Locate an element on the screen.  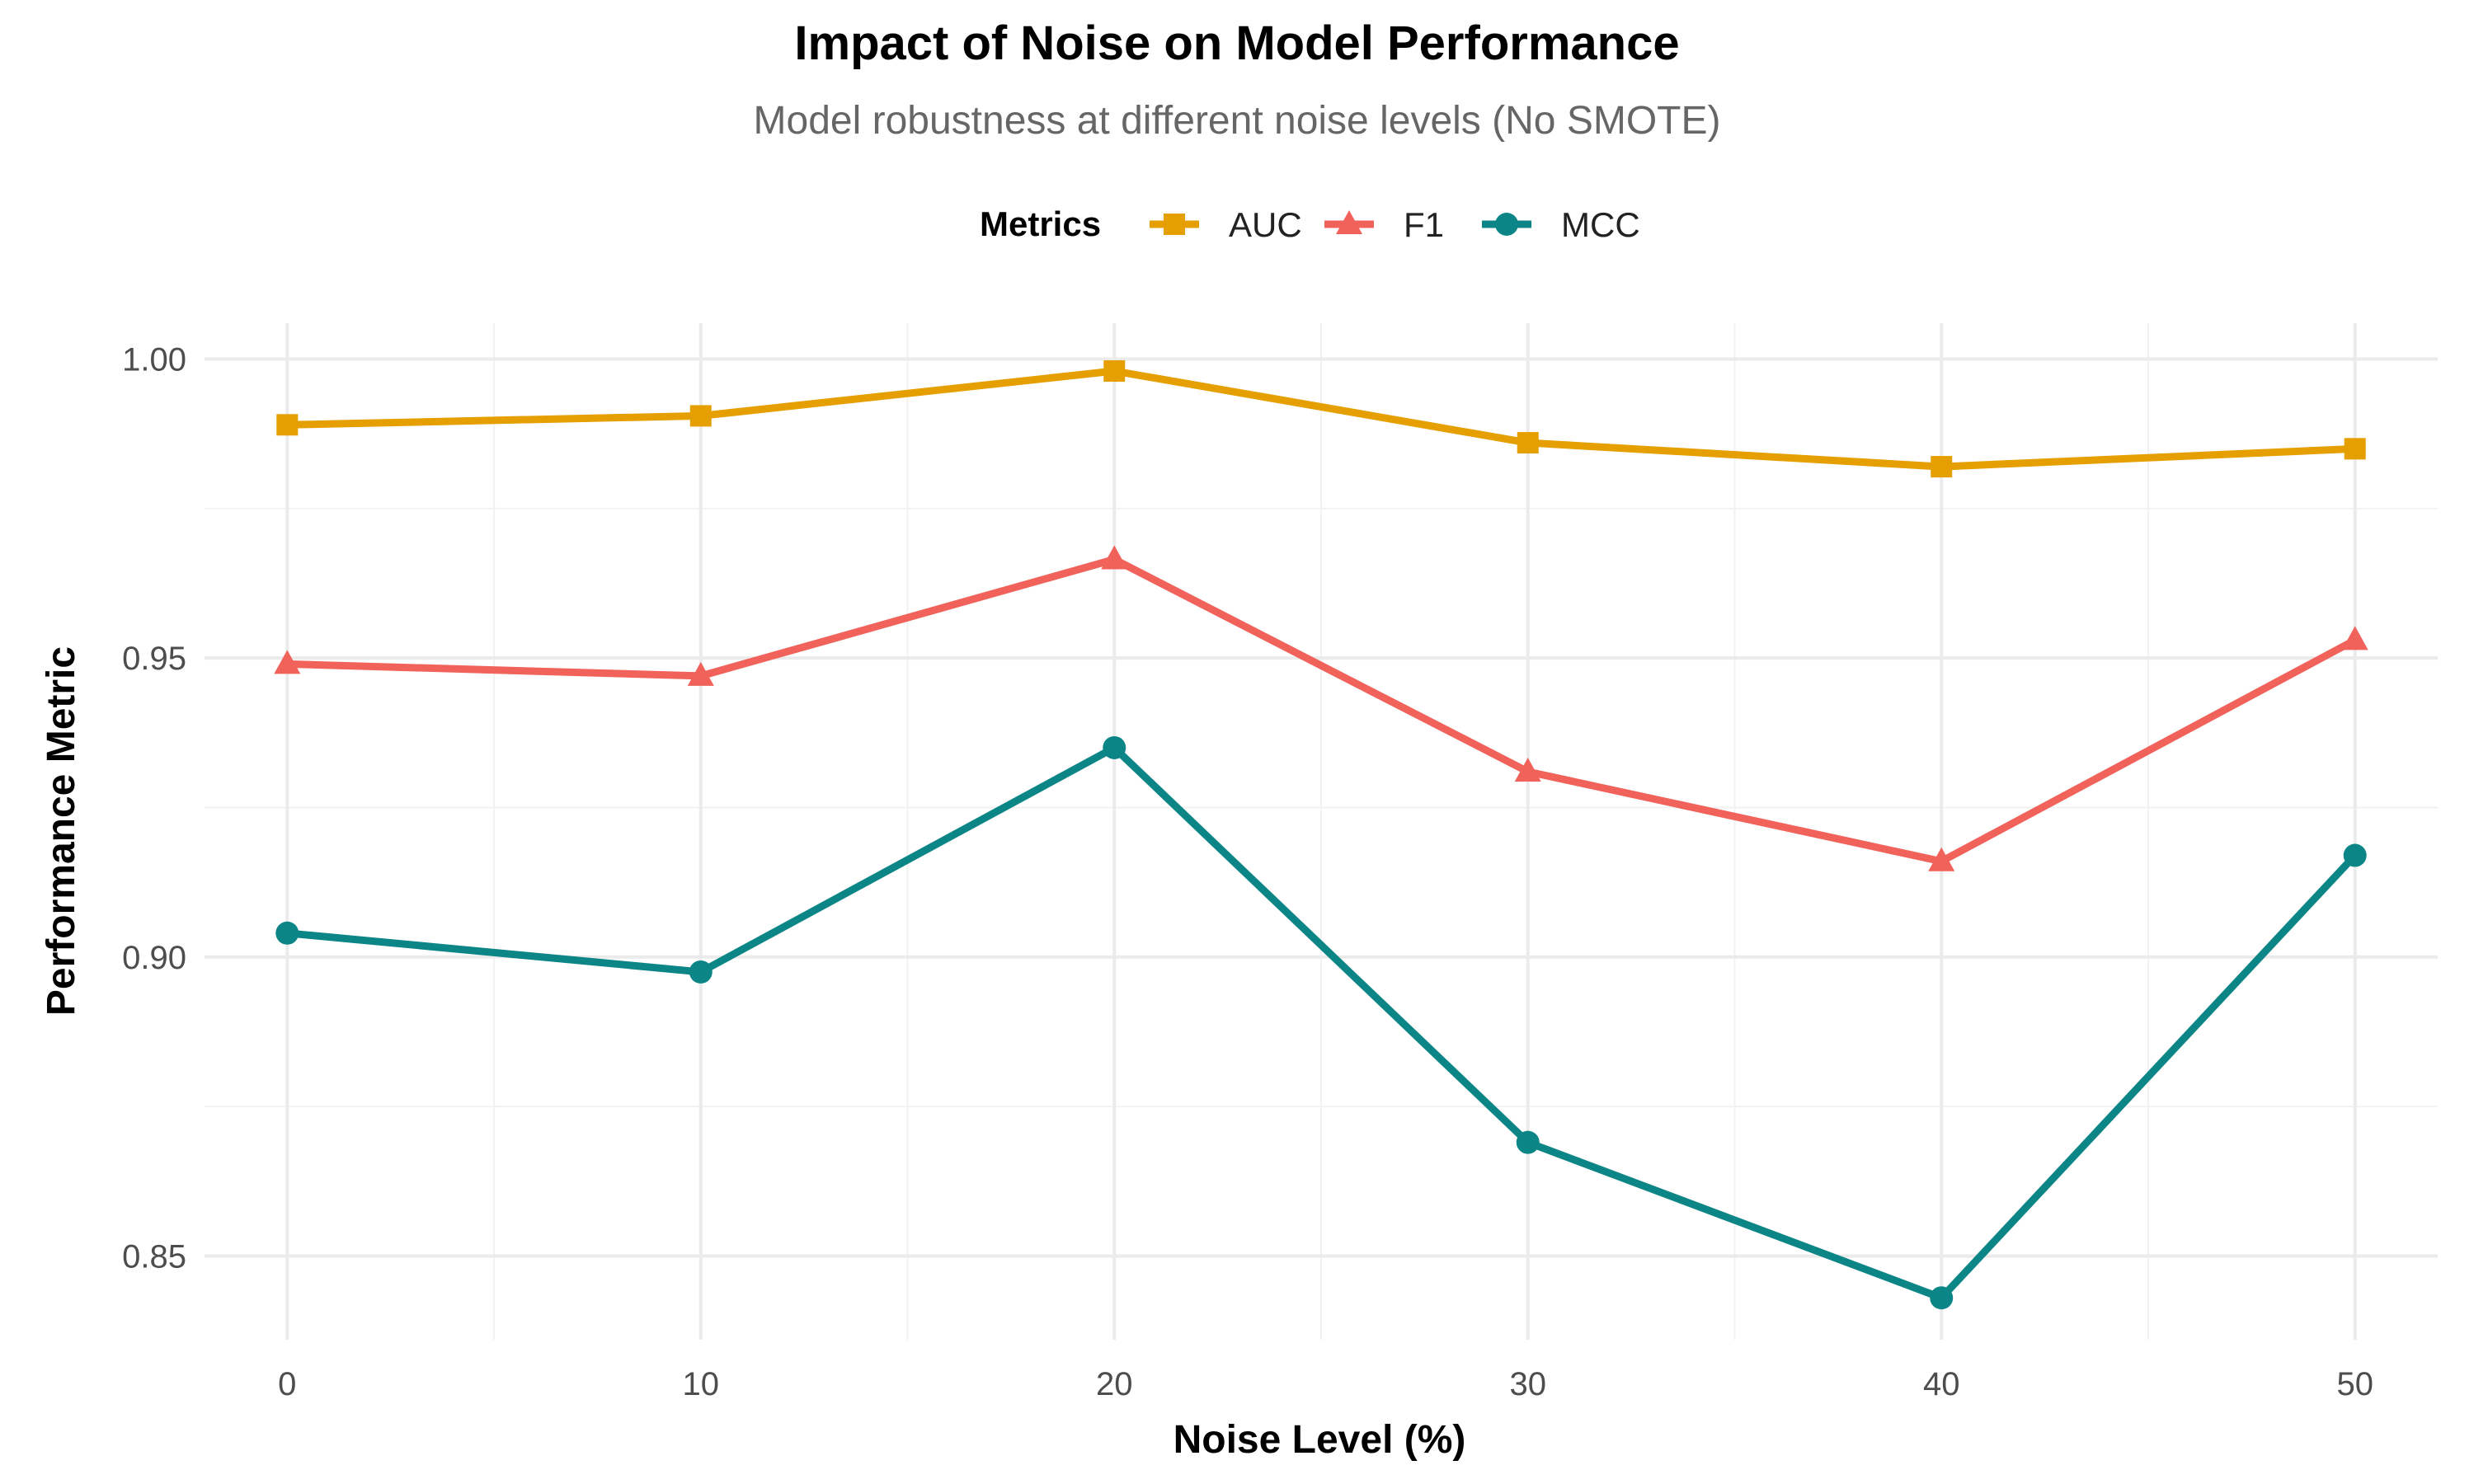
legend-key-f1-marker is located at coordinates (1349, 222).